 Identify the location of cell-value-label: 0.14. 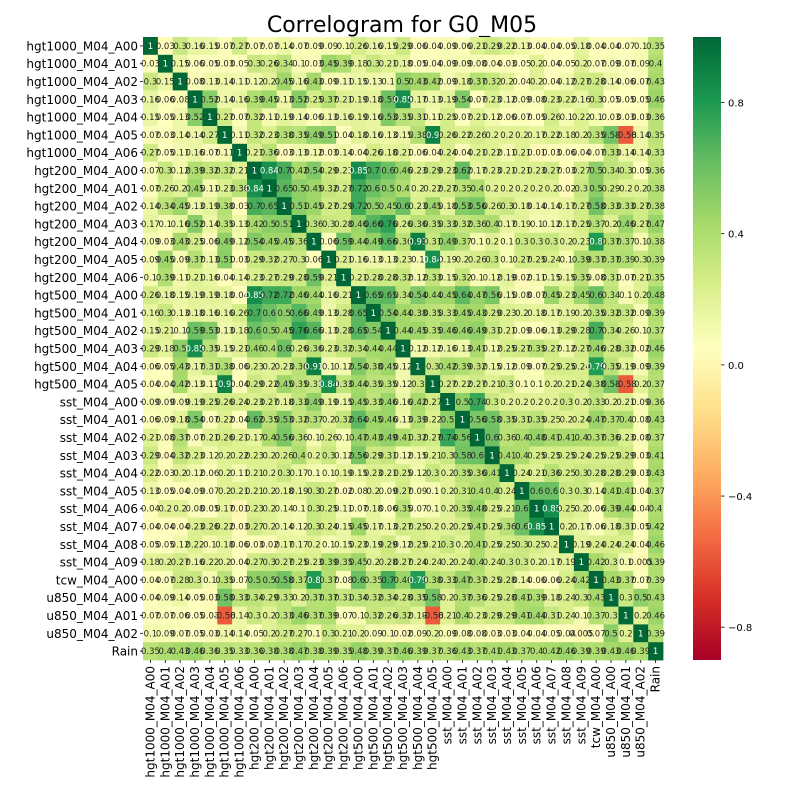
(239, 617).